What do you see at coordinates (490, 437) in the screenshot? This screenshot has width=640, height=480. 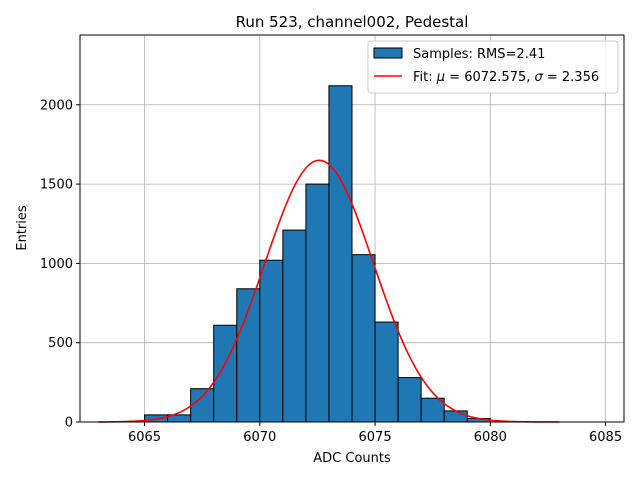 I see `x-tick-label: 6080` at bounding box center [490, 437].